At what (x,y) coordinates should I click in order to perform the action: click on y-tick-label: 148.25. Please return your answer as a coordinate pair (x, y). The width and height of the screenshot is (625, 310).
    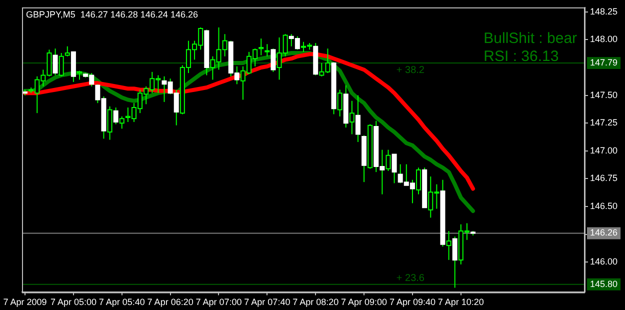
    Looking at the image, I should click on (604, 11).